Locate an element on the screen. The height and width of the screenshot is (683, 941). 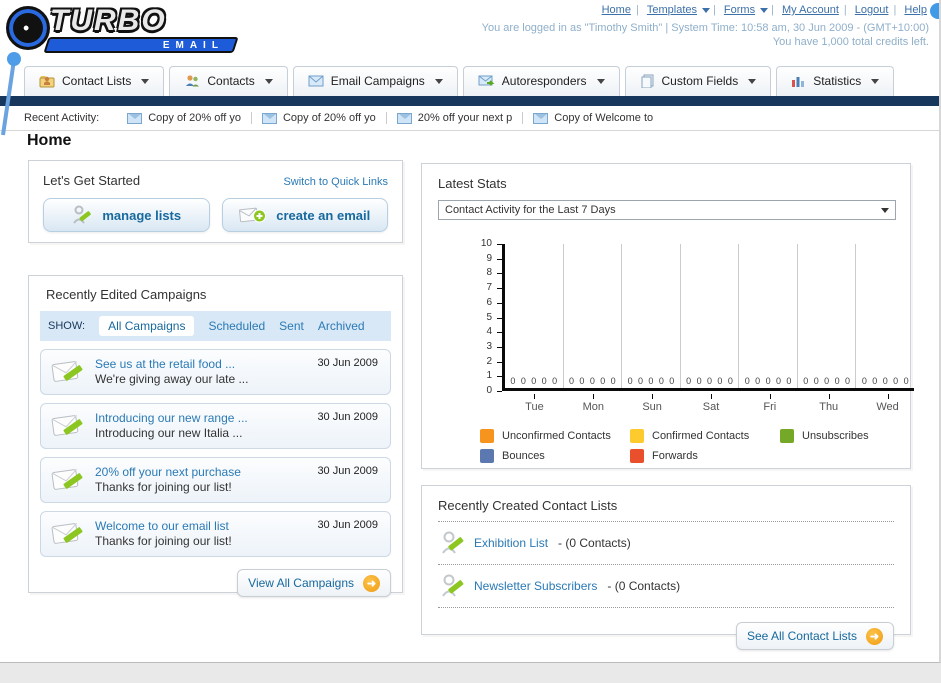
link-forms: Forms is located at coordinates (739, 10).